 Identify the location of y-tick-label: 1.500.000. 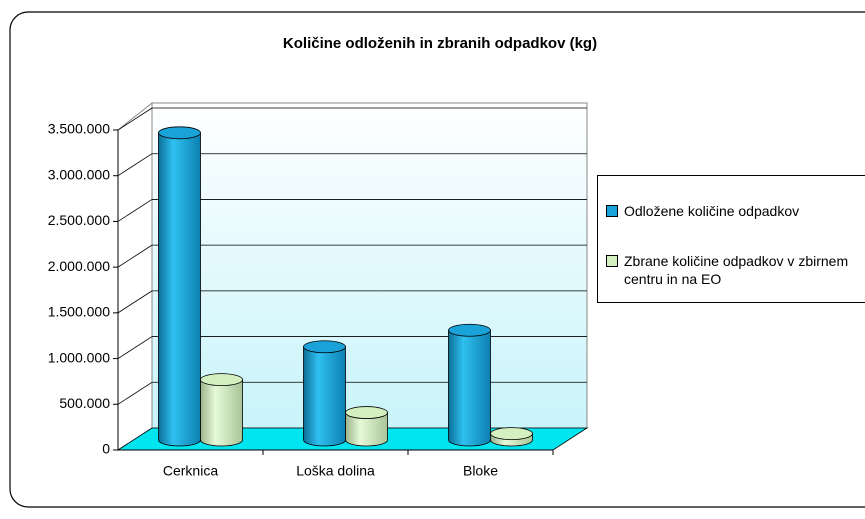
(79, 312).